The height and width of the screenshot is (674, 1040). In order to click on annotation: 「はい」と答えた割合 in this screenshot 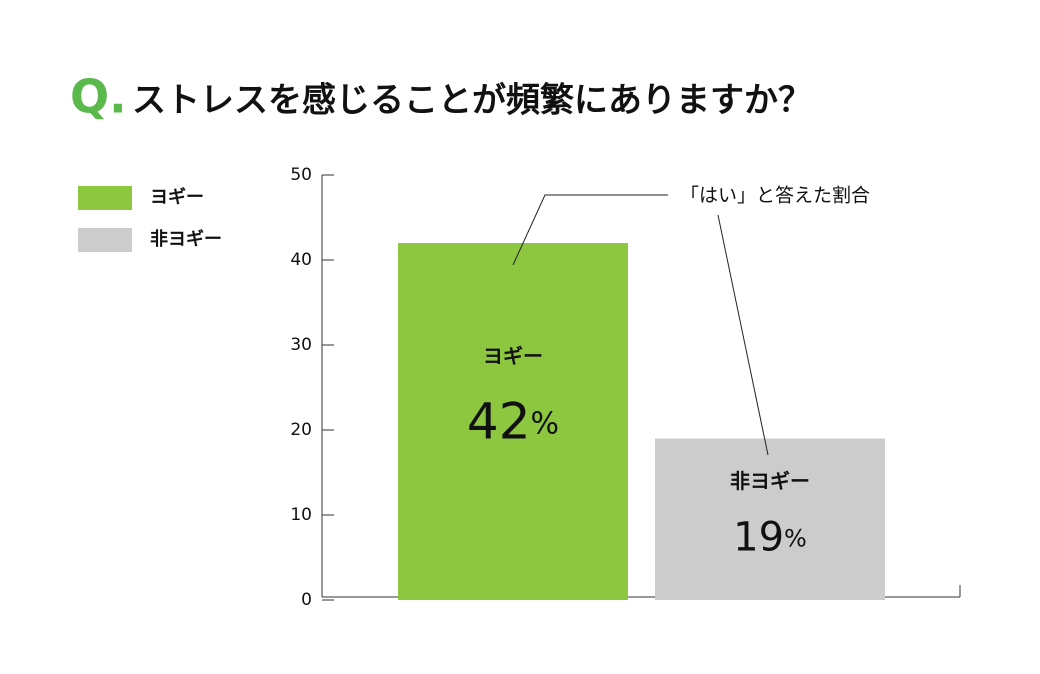, I will do `click(775, 196)`.